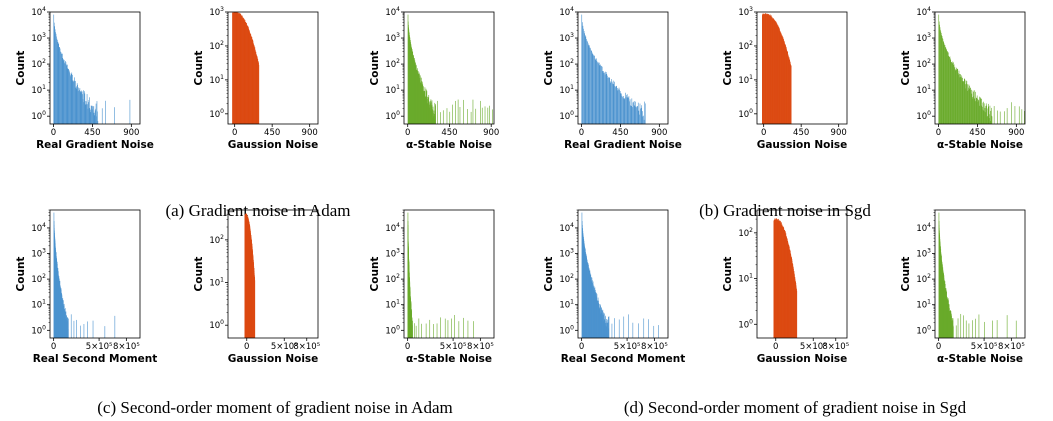 This screenshot has height=421, width=1053. What do you see at coordinates (95, 274) in the screenshot?
I see `axes-frame` at bounding box center [95, 274].